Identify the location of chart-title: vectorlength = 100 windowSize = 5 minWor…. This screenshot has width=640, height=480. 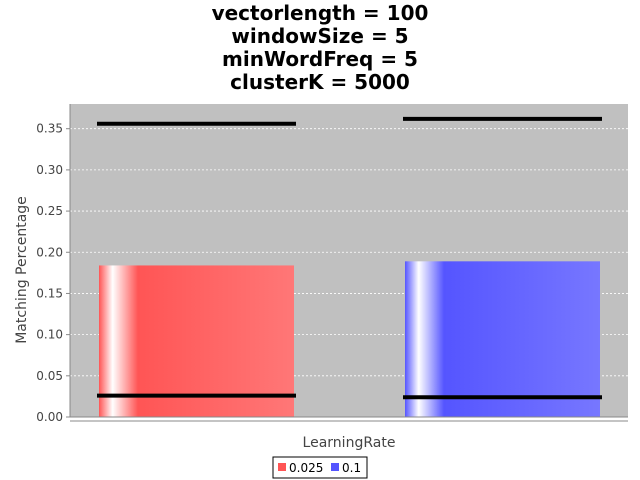
(320, 47).